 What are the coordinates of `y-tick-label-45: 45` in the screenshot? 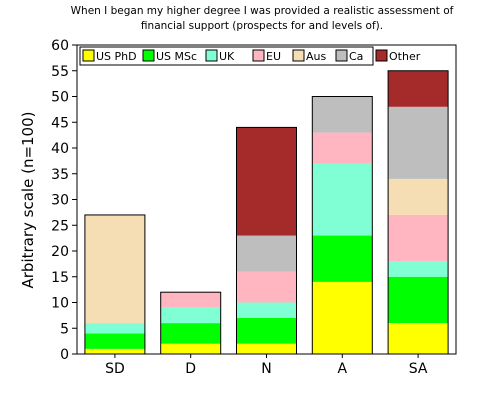 It's located at (60, 123).